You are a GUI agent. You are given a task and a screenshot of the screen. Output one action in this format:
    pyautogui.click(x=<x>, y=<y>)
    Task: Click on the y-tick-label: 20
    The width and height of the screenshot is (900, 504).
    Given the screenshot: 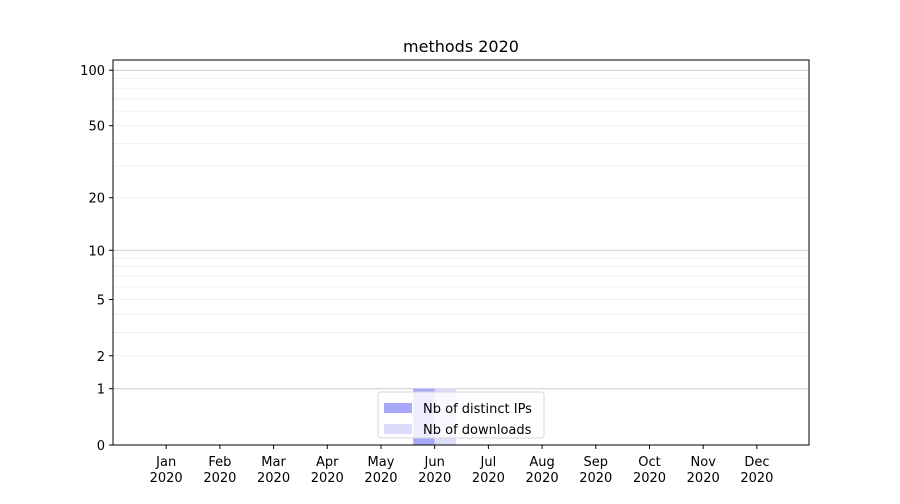 What is the action you would take?
    pyautogui.click(x=96, y=199)
    